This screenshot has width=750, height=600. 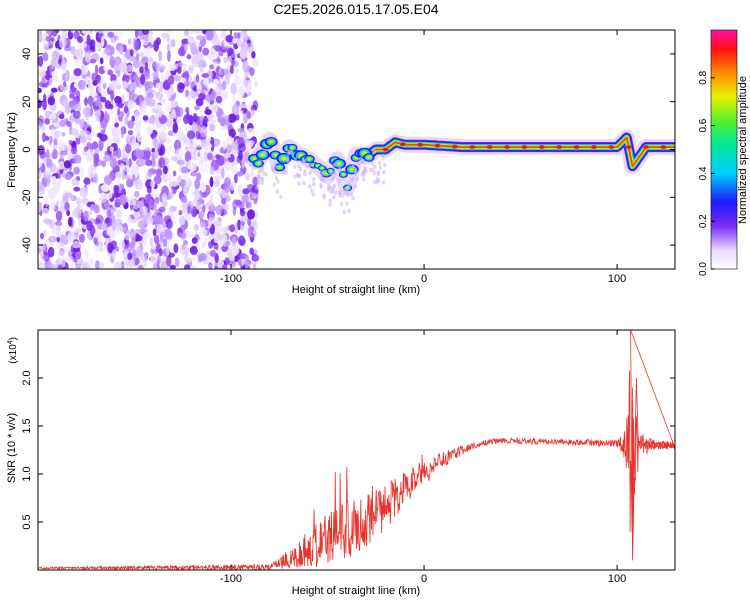 I want to click on colorbar-label: Normalized spectral amplitude, so click(x=743, y=150).